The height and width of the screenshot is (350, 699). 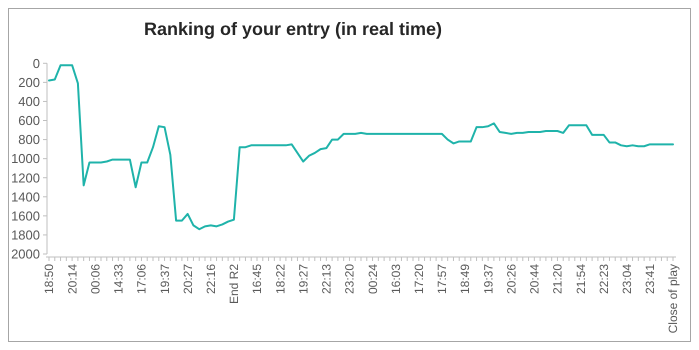 What do you see at coordinates (29, 101) in the screenshot?
I see `y-tick-label: 400` at bounding box center [29, 101].